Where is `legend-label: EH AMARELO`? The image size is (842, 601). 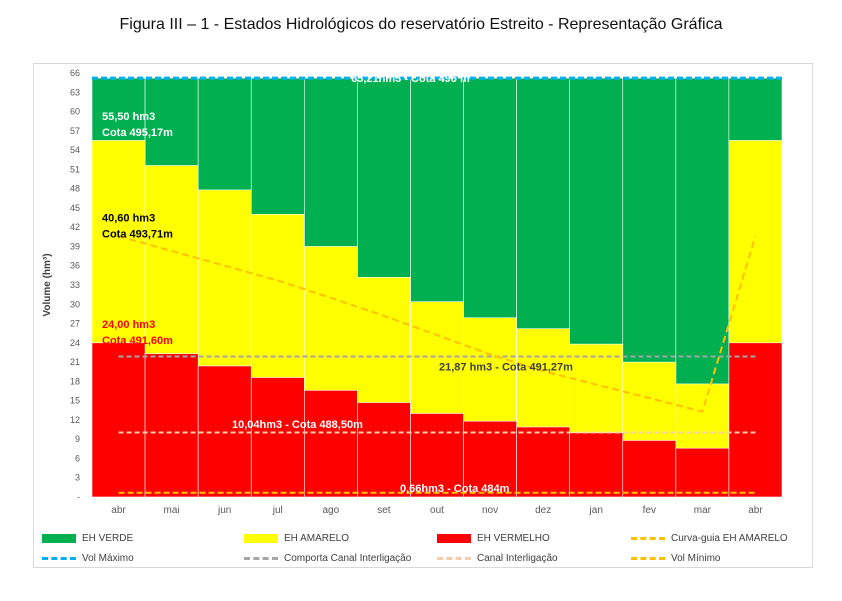 legend-label: EH AMARELO is located at coordinates (317, 538).